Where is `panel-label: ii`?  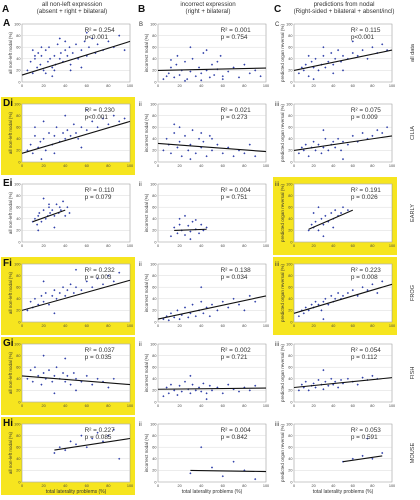 panel-label: ii is located at coordinates (140, 265).